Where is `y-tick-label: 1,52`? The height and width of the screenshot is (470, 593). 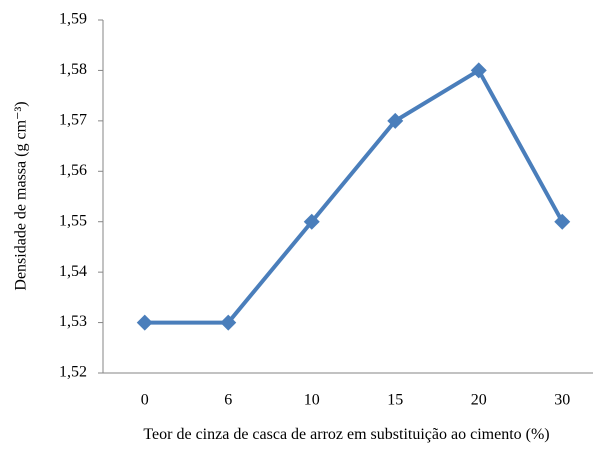 y-tick-label: 1,52 is located at coordinates (73, 372).